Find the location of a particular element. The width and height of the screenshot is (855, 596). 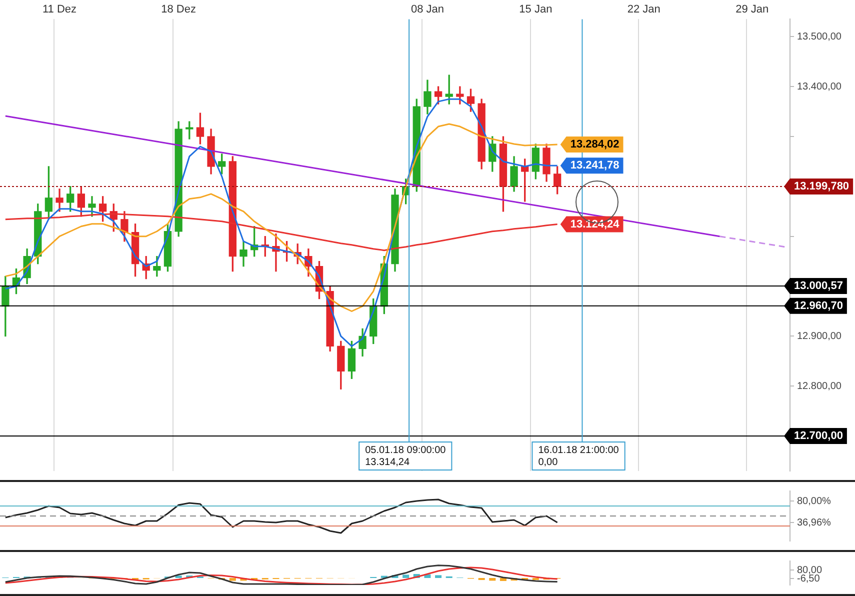

y-tick-label: -6,50 is located at coordinates (808, 578).